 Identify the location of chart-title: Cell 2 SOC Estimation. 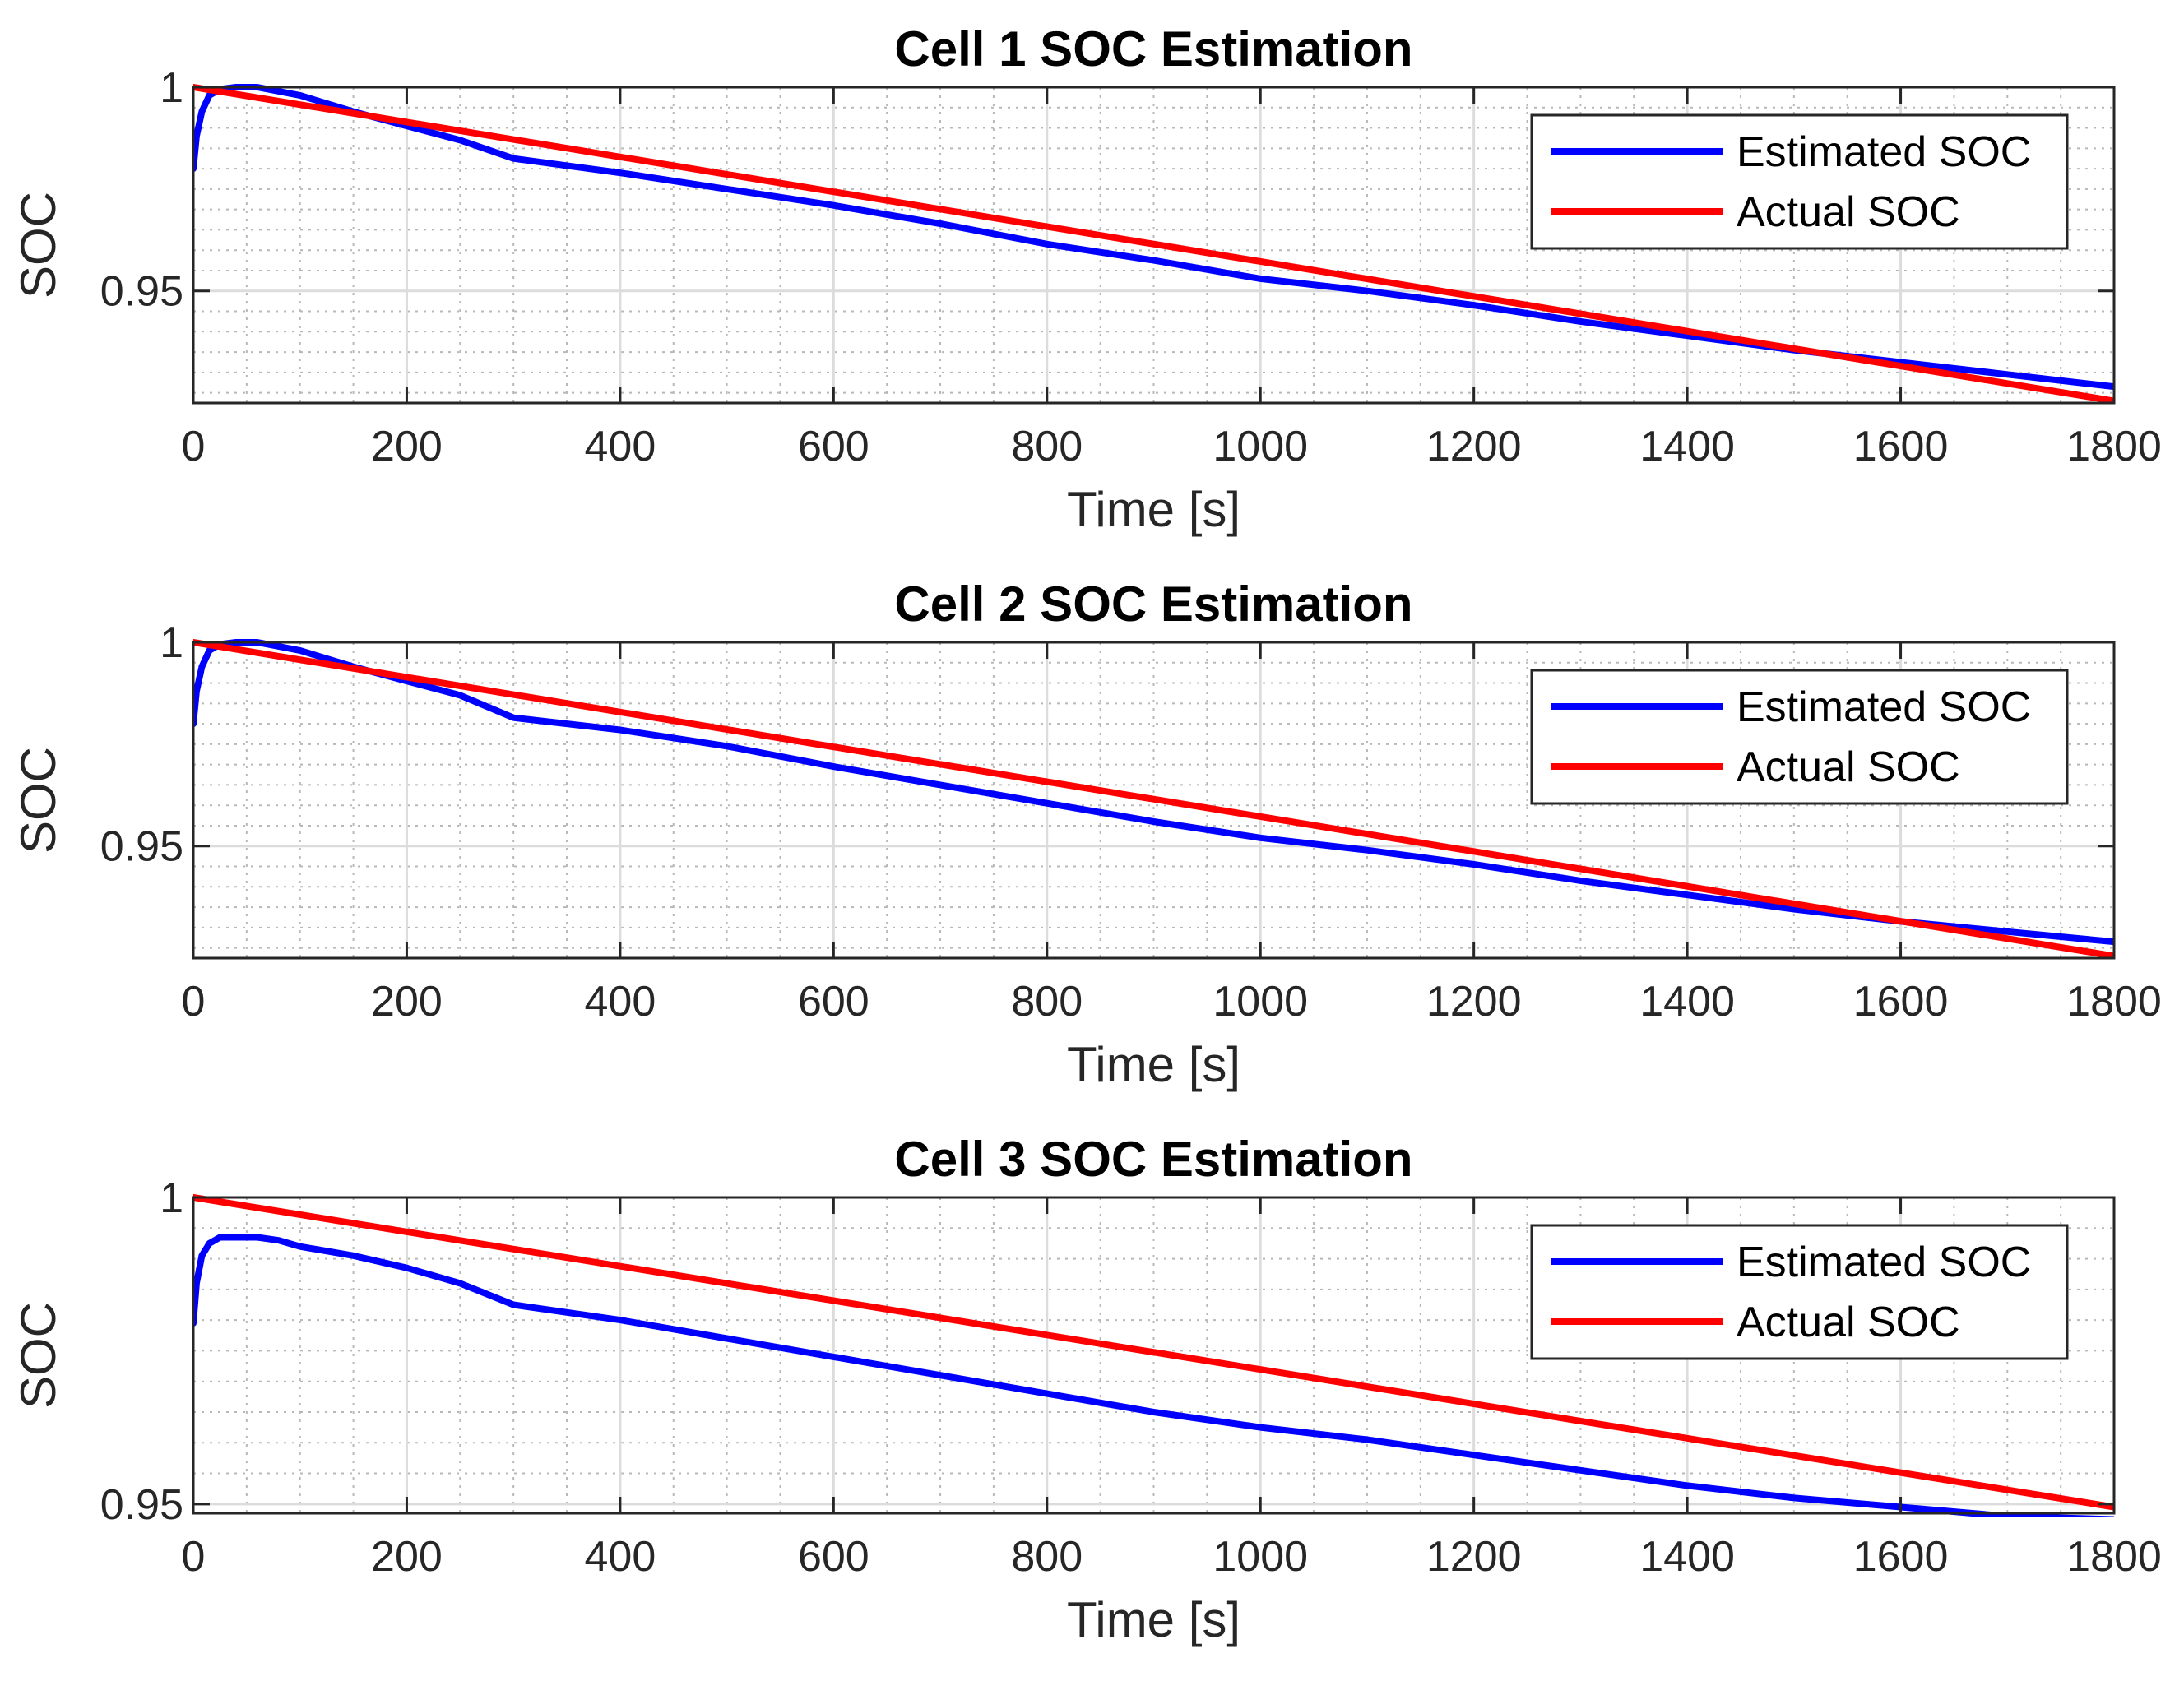
(1153, 604).